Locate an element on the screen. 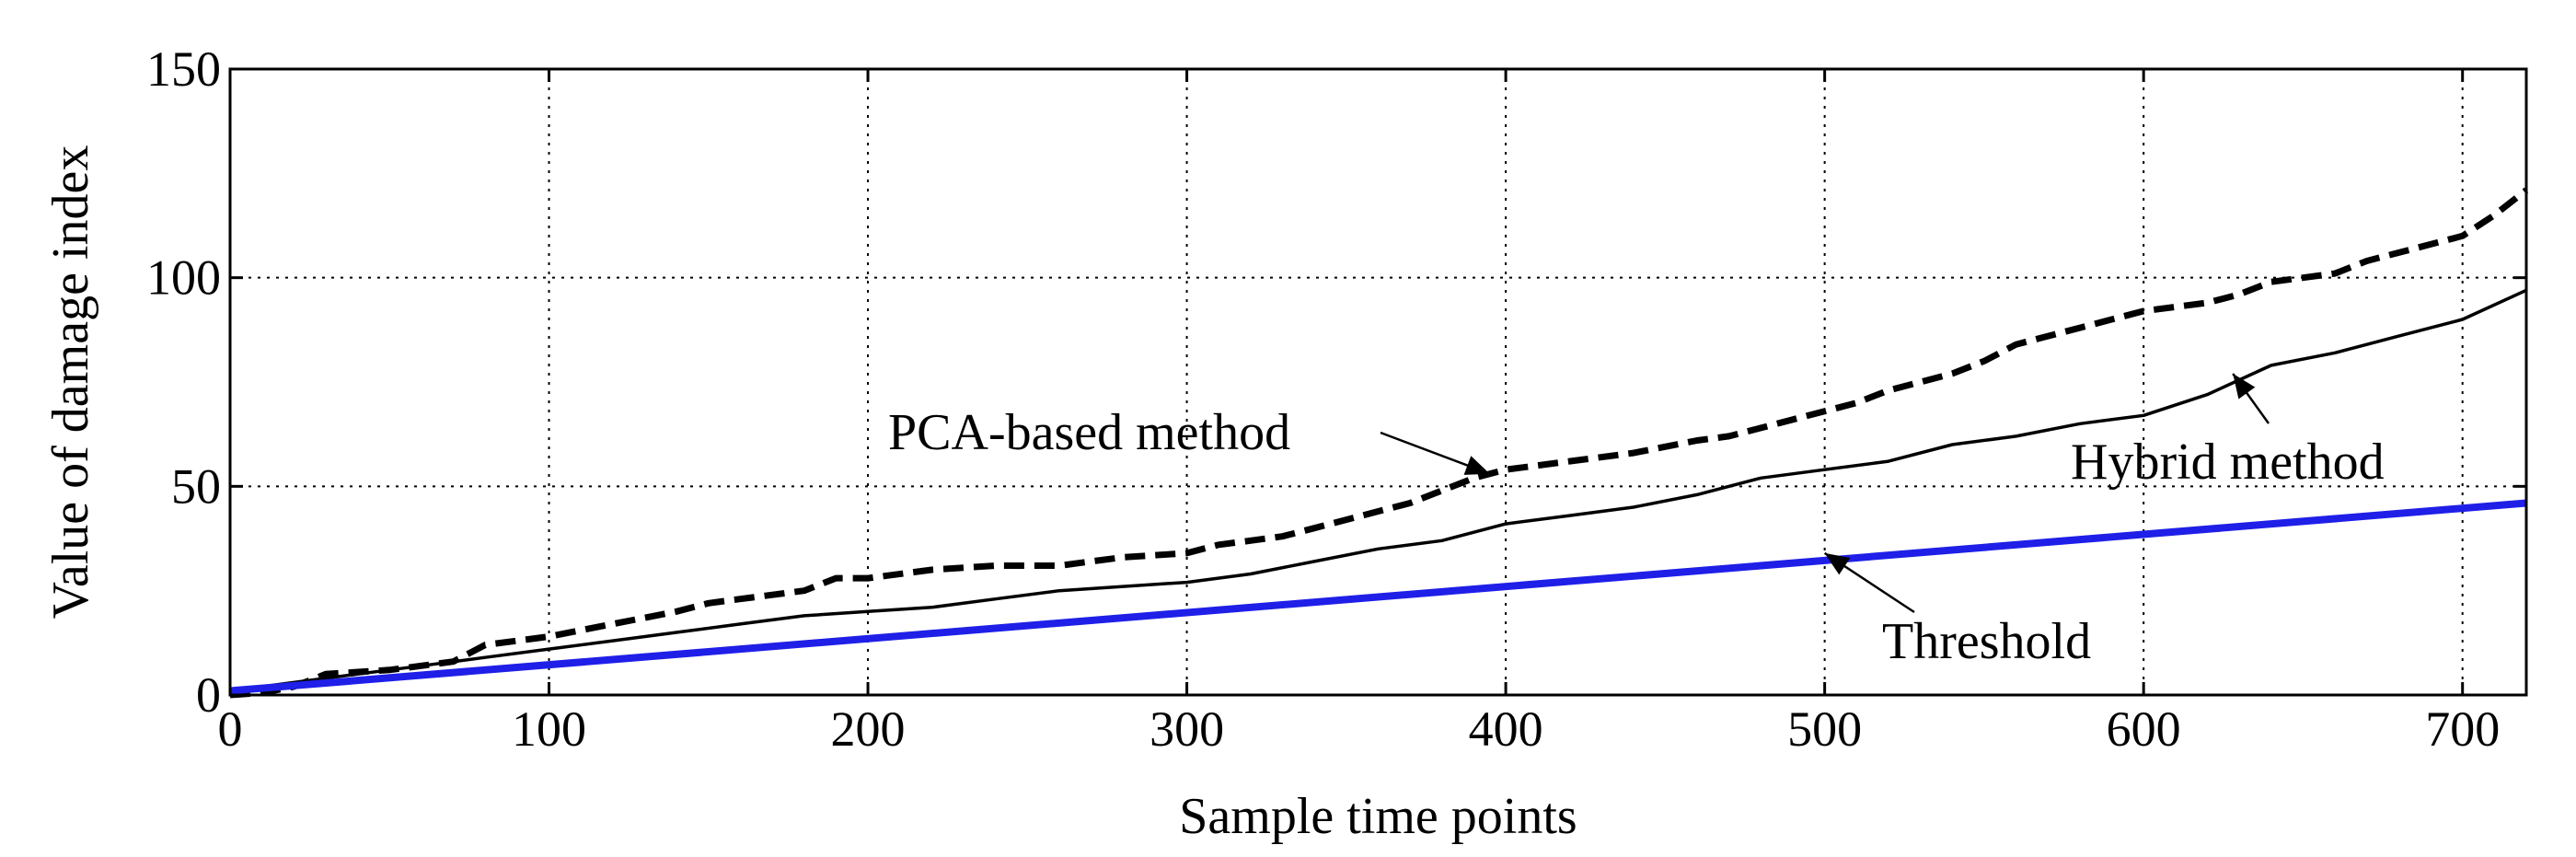 The width and height of the screenshot is (2576, 857). annotations is located at coordinates (1825, 494).